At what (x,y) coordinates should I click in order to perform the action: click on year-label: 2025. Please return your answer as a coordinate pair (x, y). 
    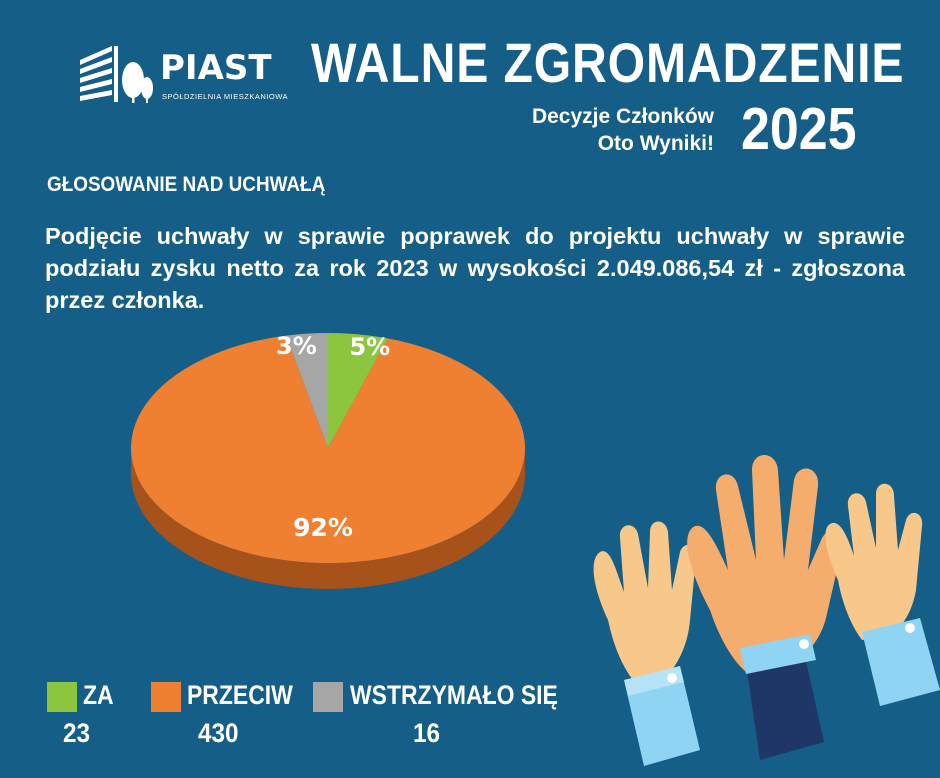
    Looking at the image, I should click on (799, 129).